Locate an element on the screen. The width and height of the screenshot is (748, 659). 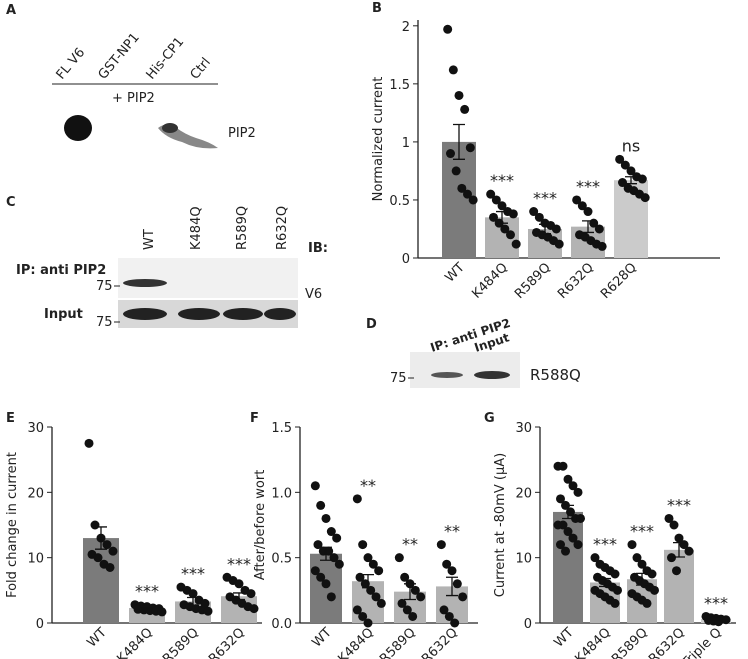
blot is located at coordinates (208, 278).